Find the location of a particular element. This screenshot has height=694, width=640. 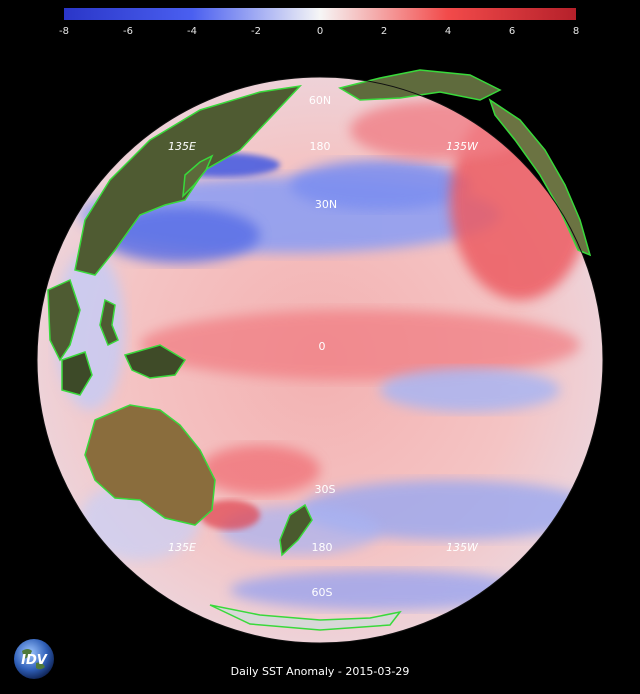

borneo-land is located at coordinates (77, 373).